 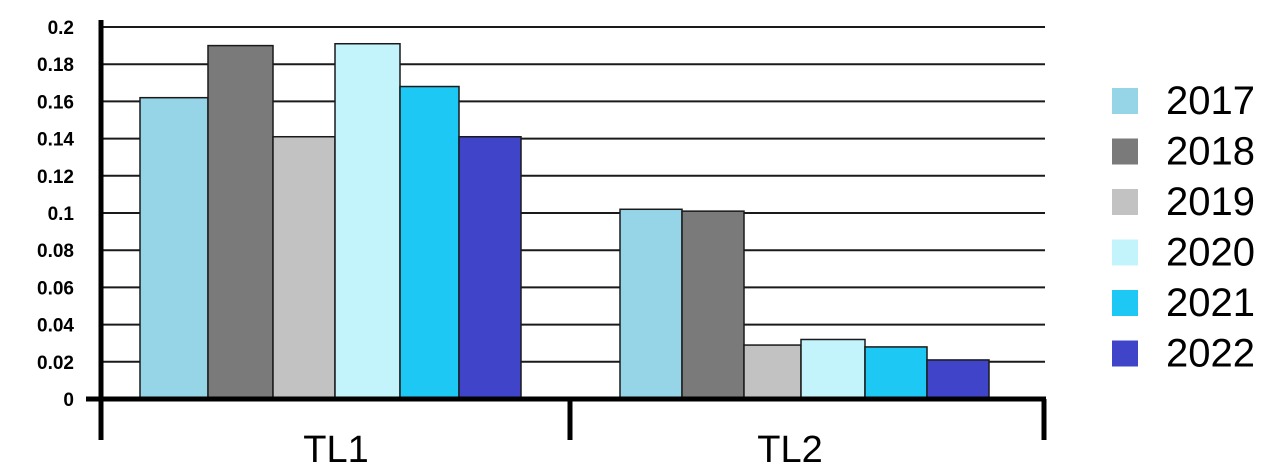 I want to click on bar-tl1-2019, so click(x=304, y=267).